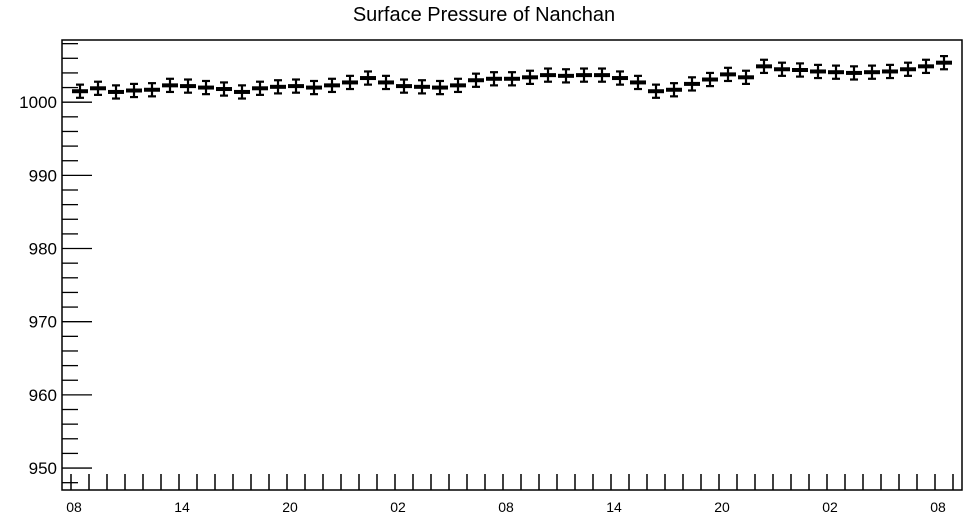  I want to click on y-tick-label: 1000, so click(38, 102).